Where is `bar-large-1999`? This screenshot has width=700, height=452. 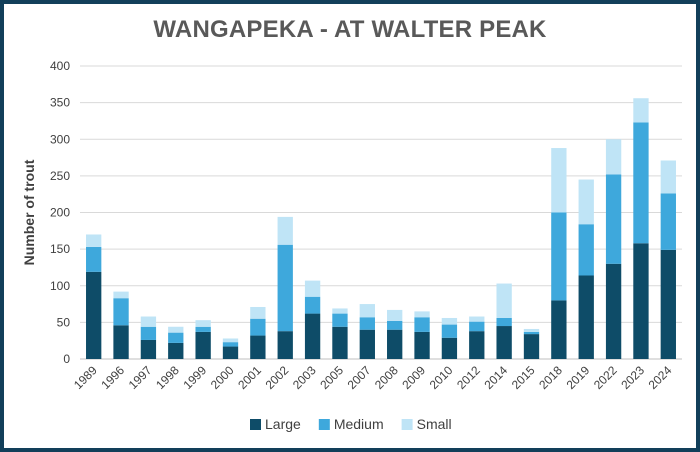 bar-large-1999 is located at coordinates (203, 345).